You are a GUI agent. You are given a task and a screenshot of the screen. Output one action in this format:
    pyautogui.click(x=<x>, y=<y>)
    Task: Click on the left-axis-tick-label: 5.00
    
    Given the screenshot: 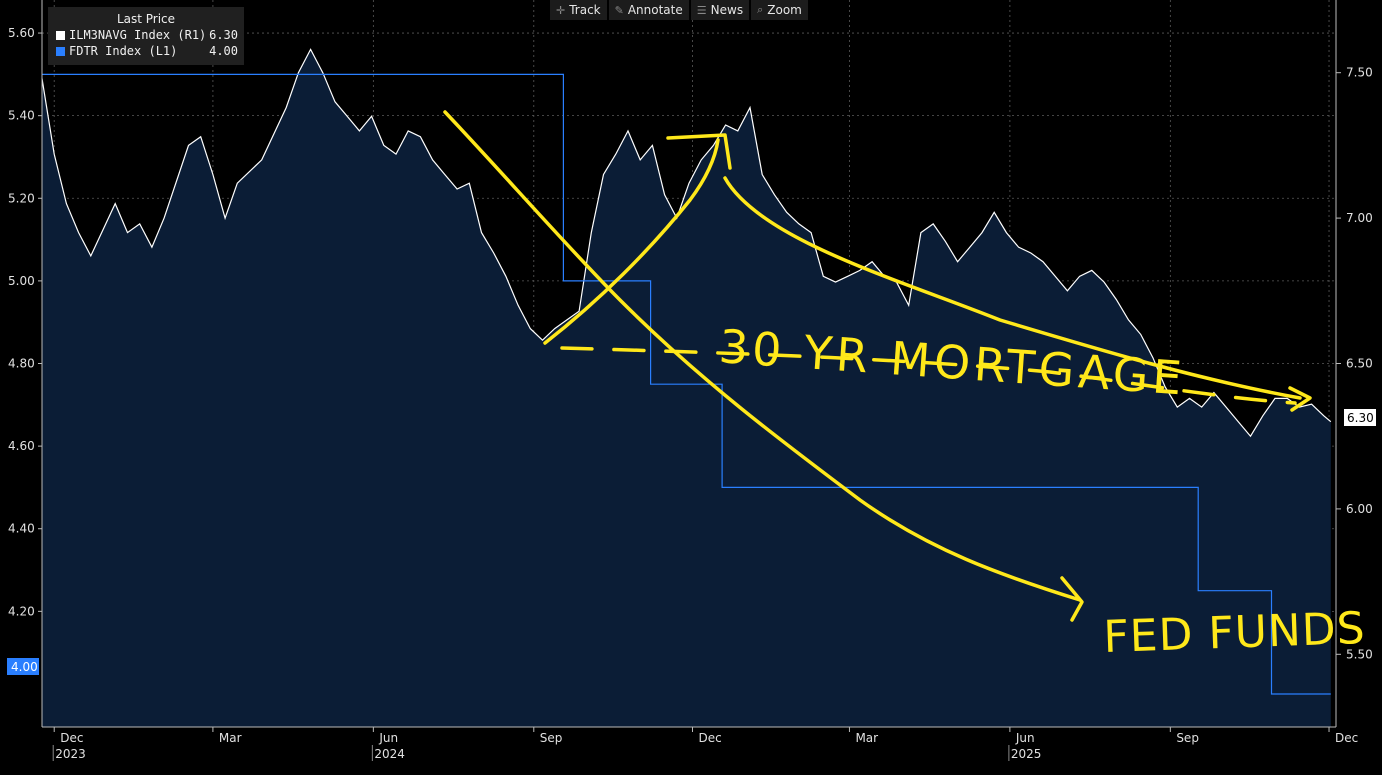 What is the action you would take?
    pyautogui.click(x=21, y=281)
    